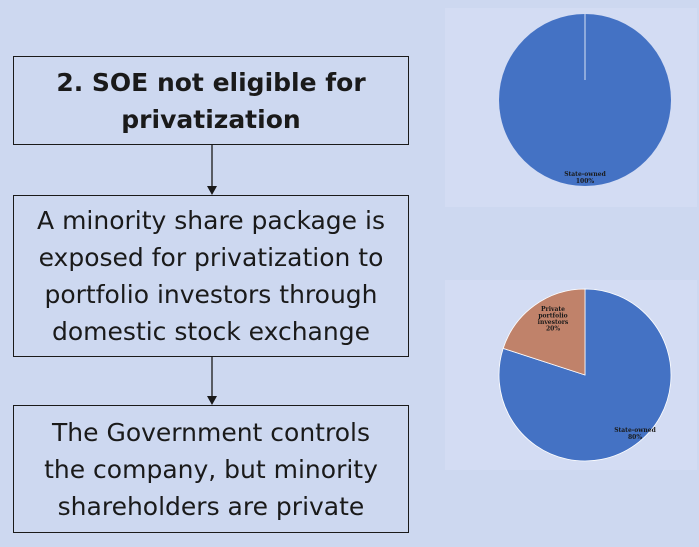 This screenshot has width=699, height=547. Describe the element at coordinates (211, 331) in the screenshot. I see `box2-line-4: domestic stock exchange` at that location.